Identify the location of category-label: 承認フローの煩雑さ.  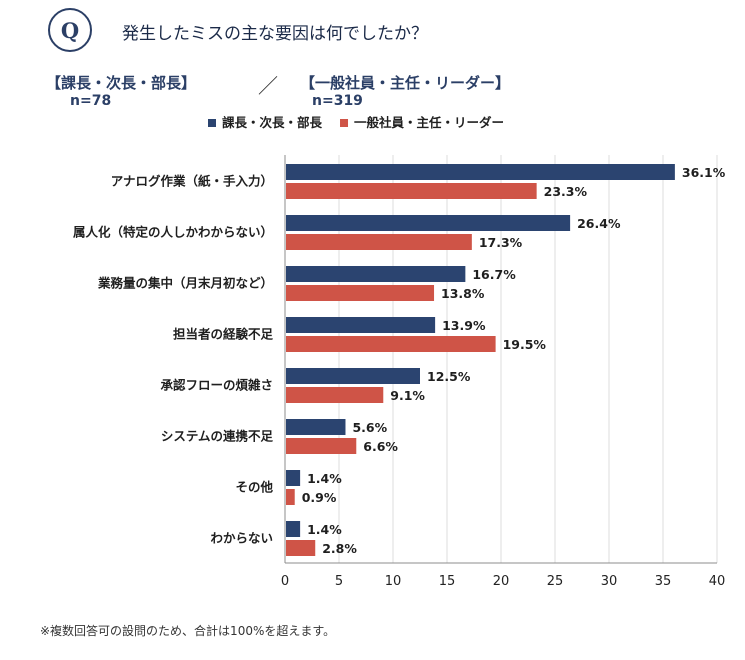
(216, 385).